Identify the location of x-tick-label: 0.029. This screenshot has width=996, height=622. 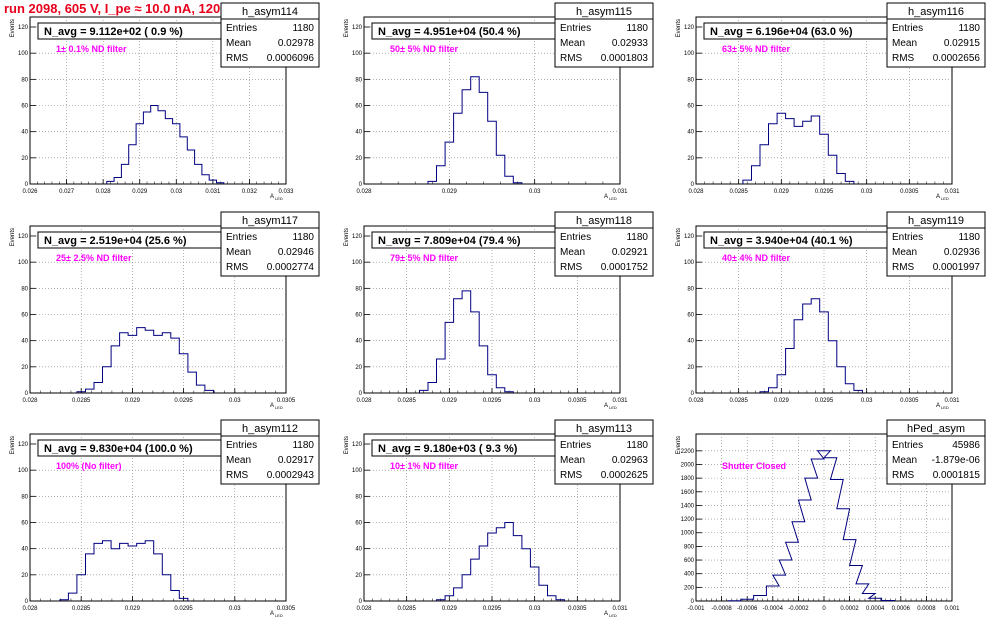
(450, 609).